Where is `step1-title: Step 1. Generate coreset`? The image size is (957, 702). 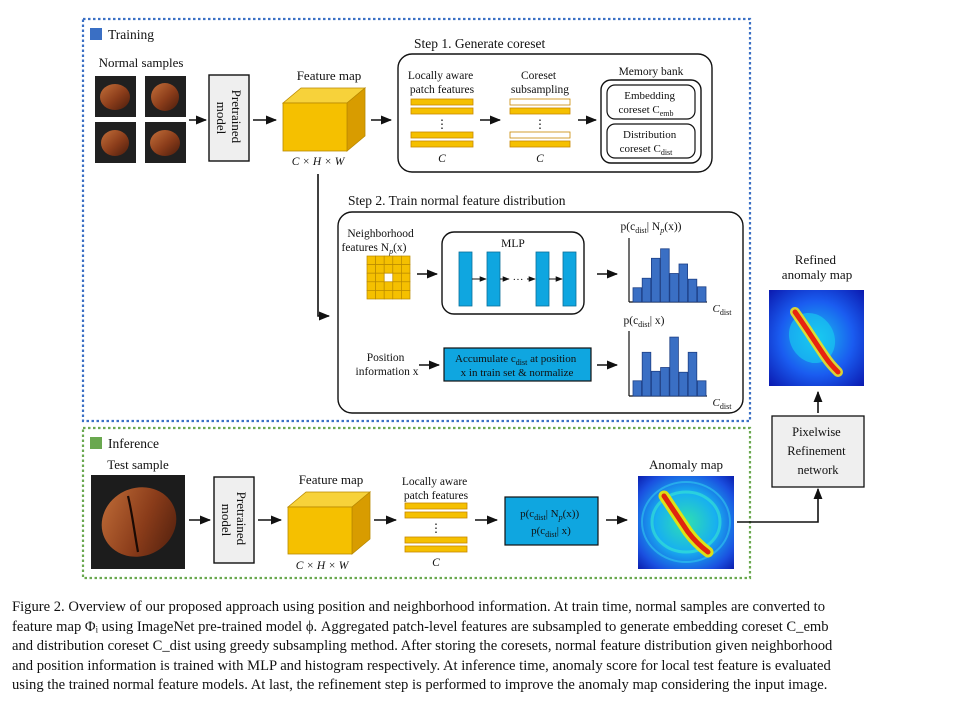 step1-title: Step 1. Generate coreset is located at coordinates (479, 43).